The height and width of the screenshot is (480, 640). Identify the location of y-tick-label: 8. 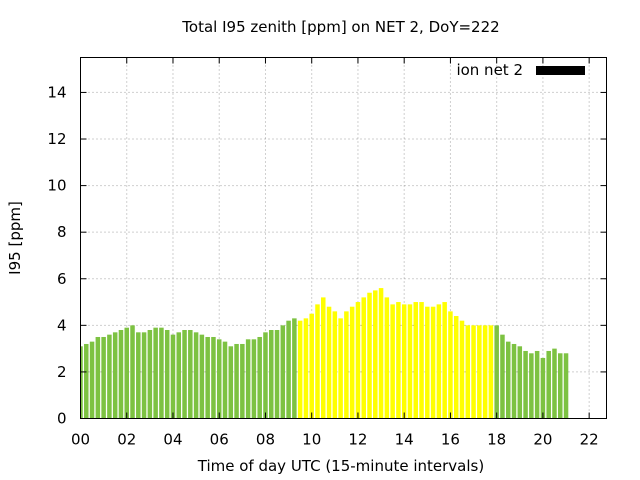
(62, 232).